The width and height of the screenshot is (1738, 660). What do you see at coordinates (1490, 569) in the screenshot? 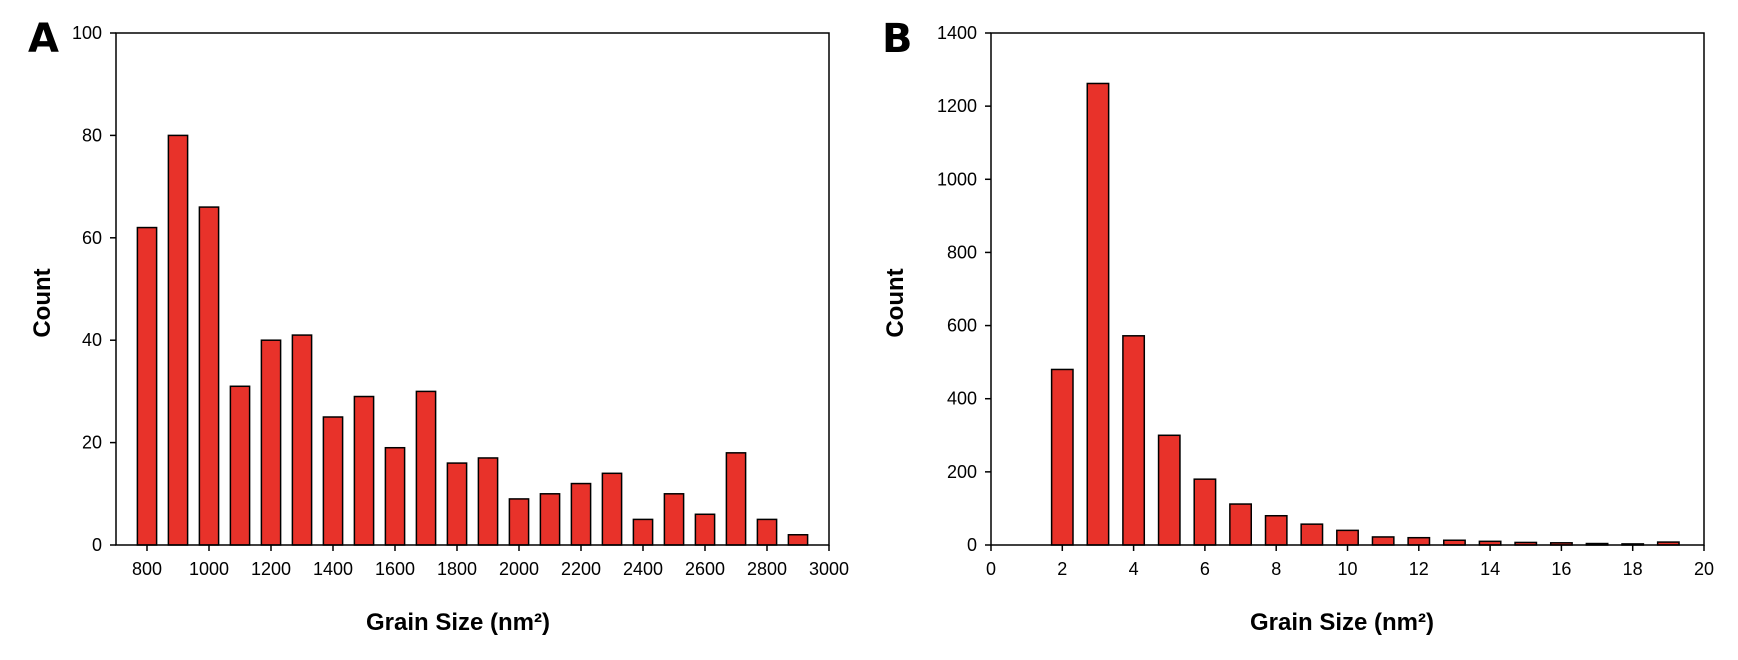
I see `panel-b-x-tick-label: 14` at bounding box center [1490, 569].